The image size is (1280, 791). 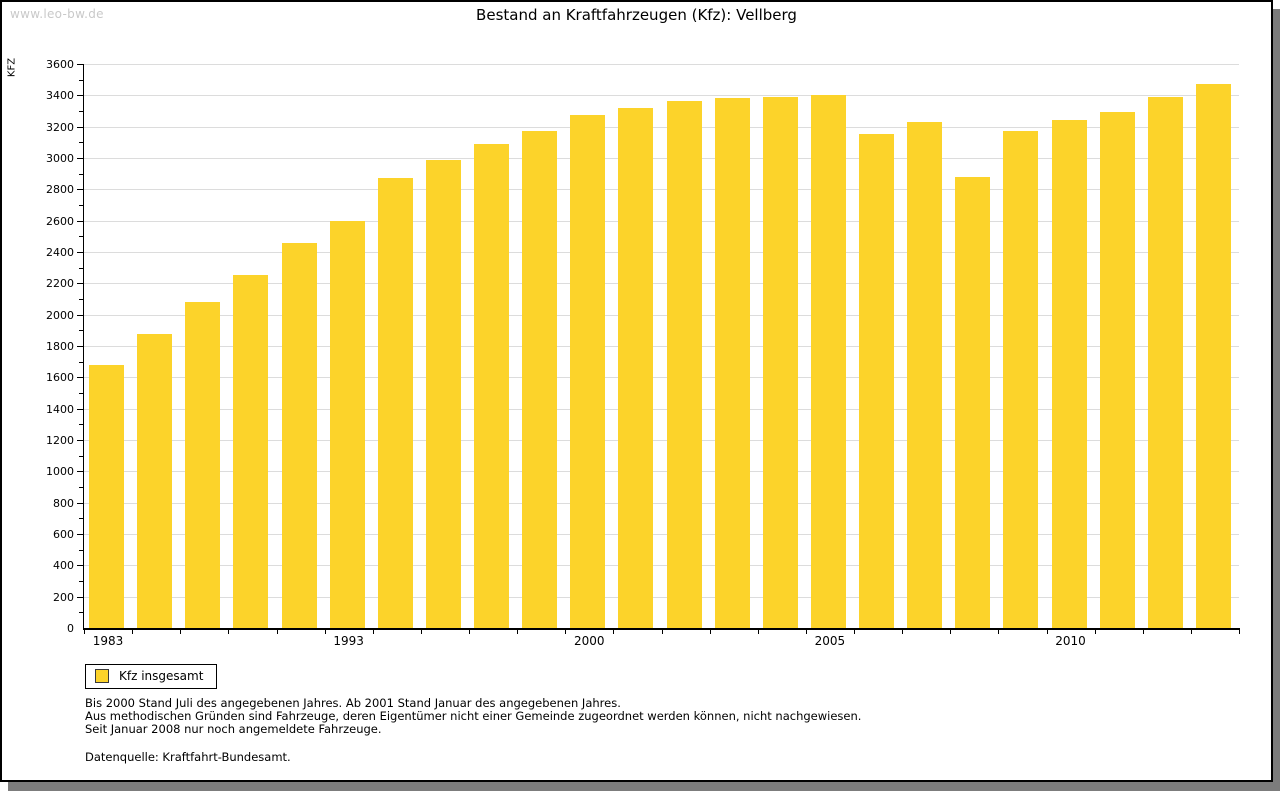 I want to click on legend: Kfz insgesamt, so click(x=151, y=676).